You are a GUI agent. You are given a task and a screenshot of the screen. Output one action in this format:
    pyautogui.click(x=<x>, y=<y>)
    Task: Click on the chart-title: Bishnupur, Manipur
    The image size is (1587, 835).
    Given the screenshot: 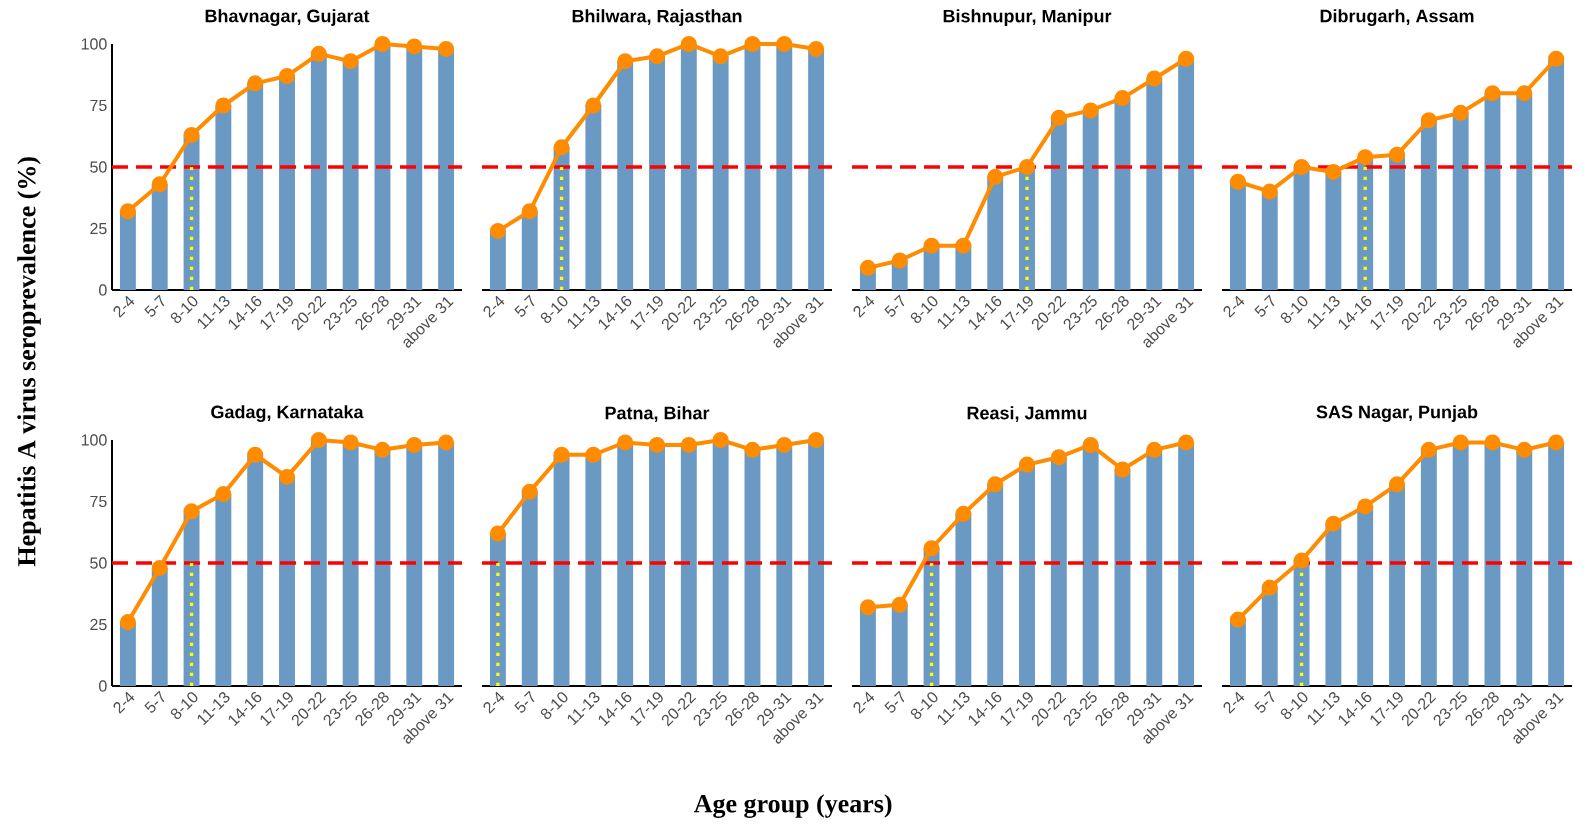 What is the action you would take?
    pyautogui.click(x=1027, y=17)
    